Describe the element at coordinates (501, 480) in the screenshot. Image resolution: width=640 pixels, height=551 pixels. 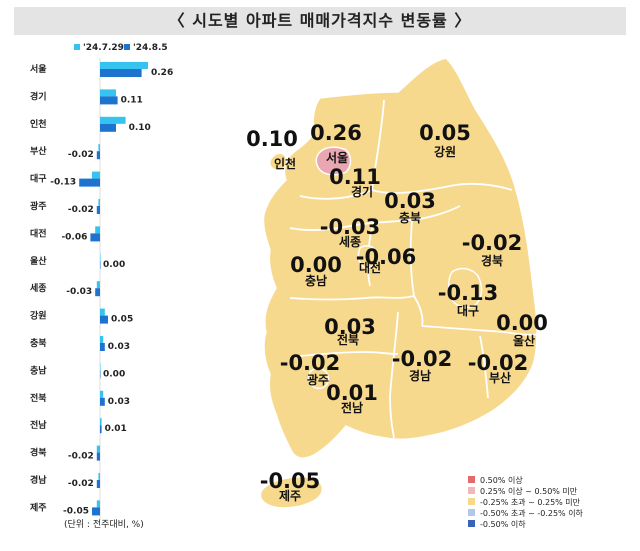
I see `map-legend-label: 0.50% 이상` at that location.